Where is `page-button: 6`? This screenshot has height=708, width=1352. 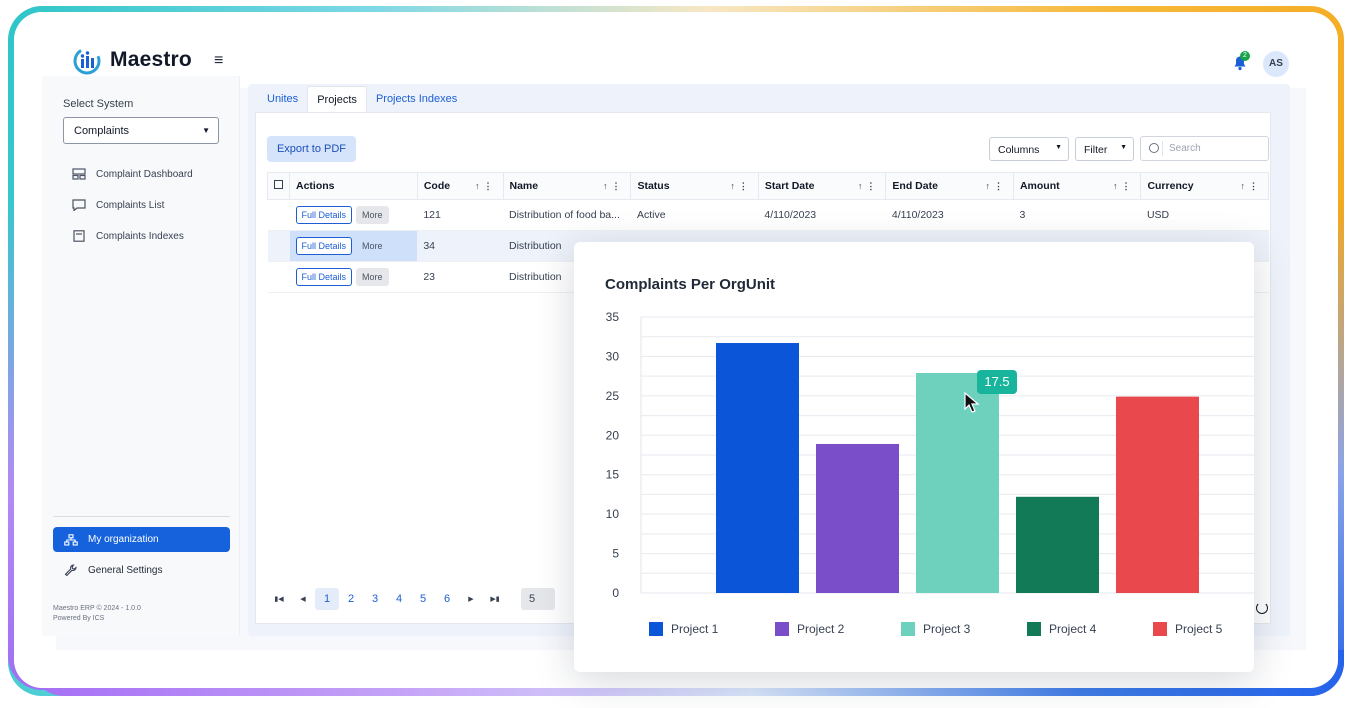 page-button: 6 is located at coordinates (447, 599).